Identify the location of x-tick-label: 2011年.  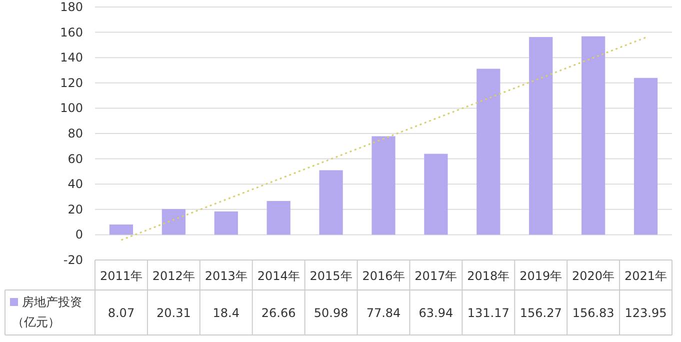
(121, 276).